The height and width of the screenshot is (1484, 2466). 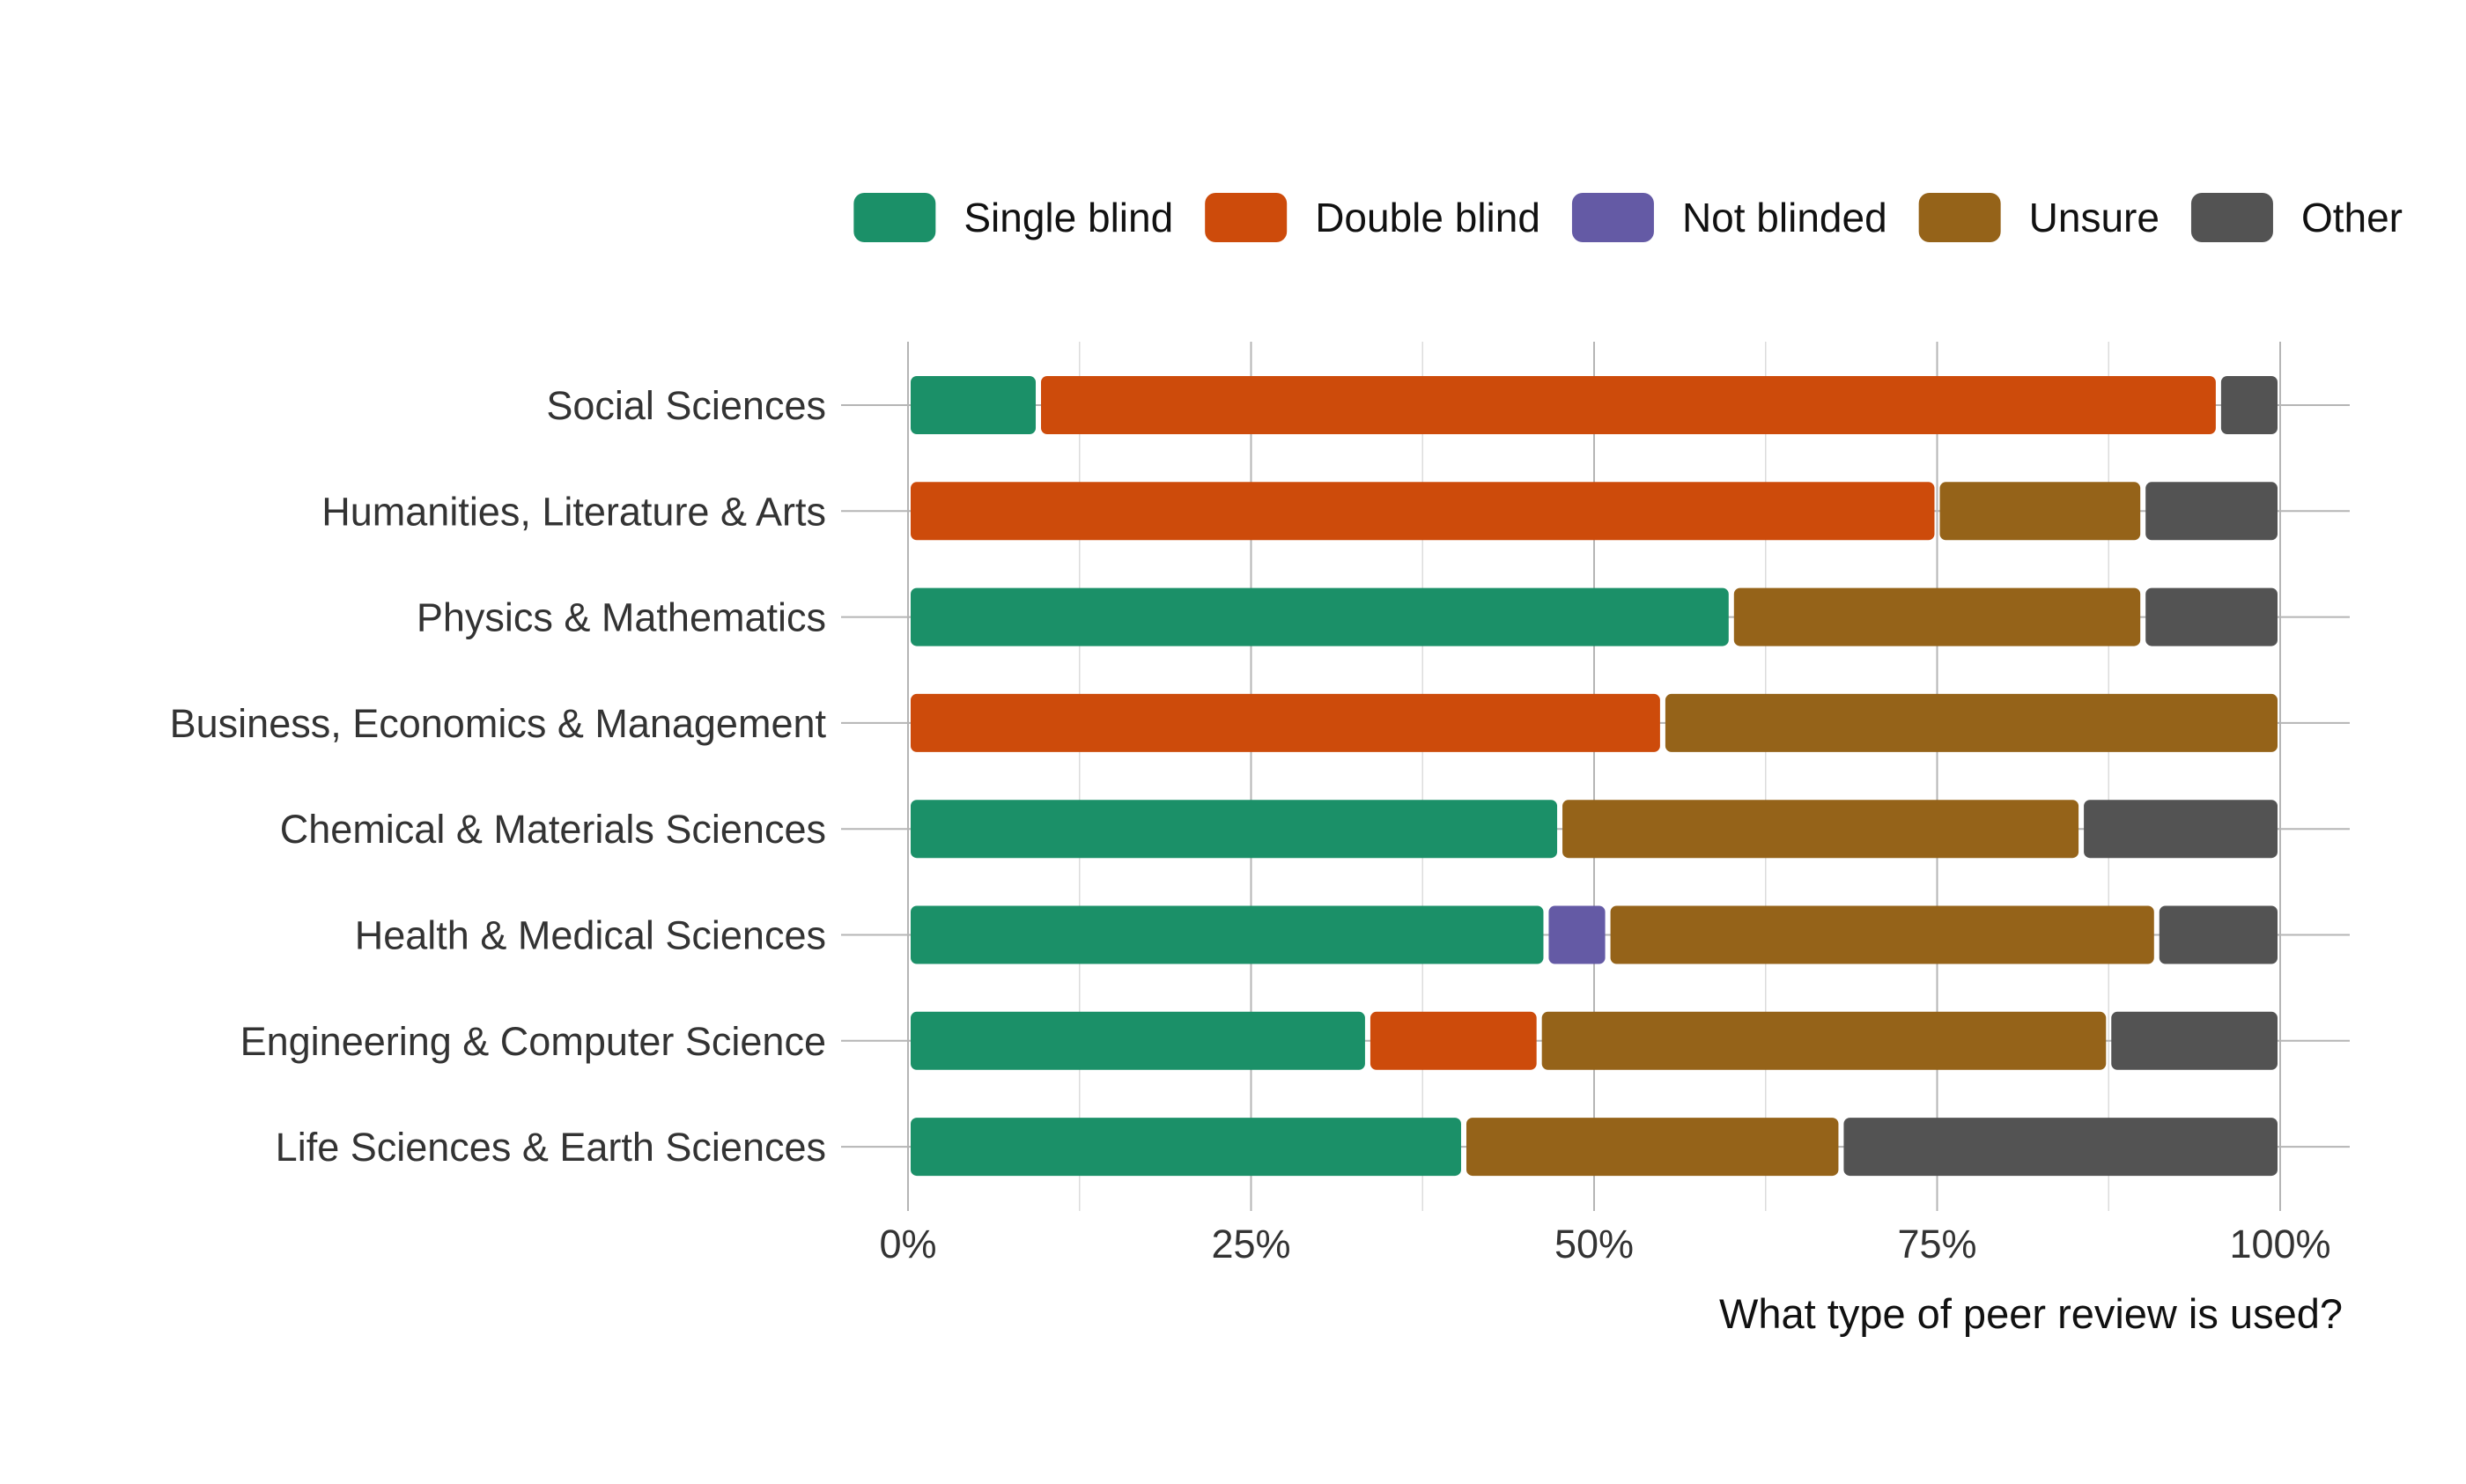 I want to click on legend-swatch-not-blinded, so click(x=1612, y=217).